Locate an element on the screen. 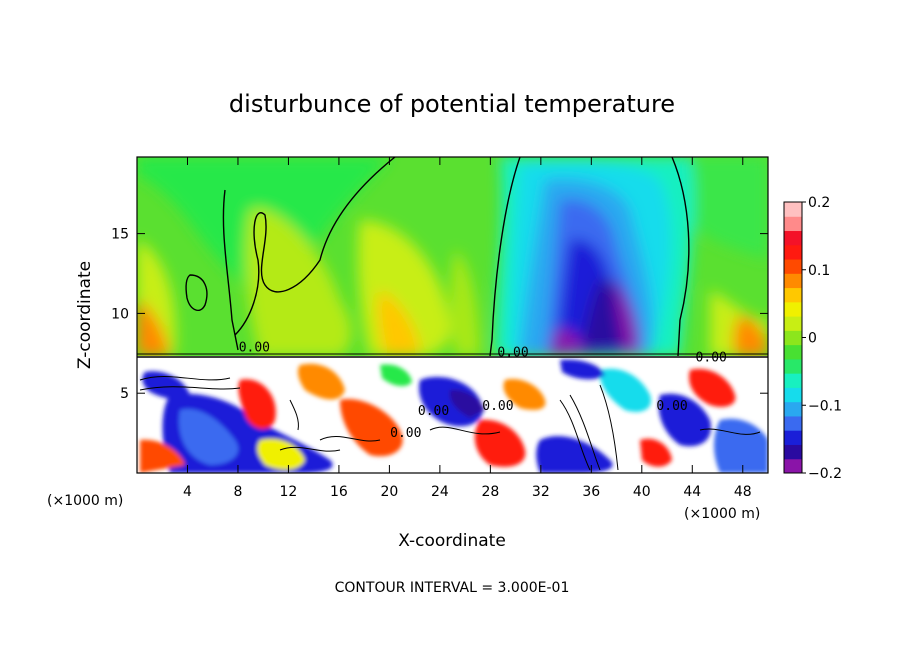  lower-field is located at coordinates (452, 414).